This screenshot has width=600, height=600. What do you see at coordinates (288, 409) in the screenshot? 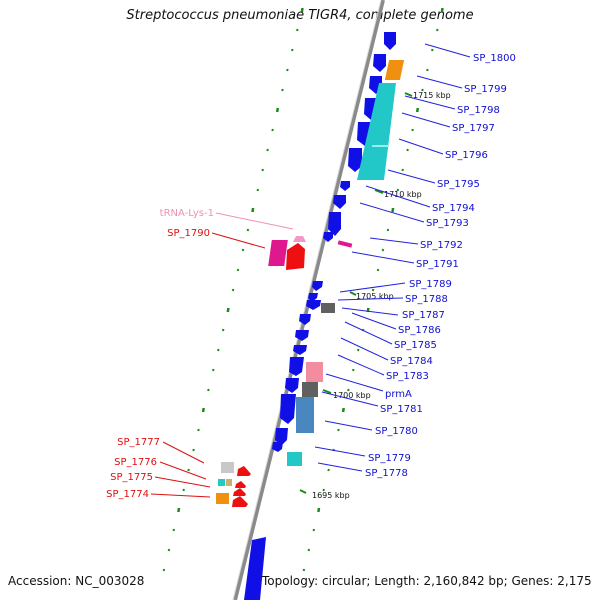
I see `gene-sp-1780-a` at bounding box center [288, 409].